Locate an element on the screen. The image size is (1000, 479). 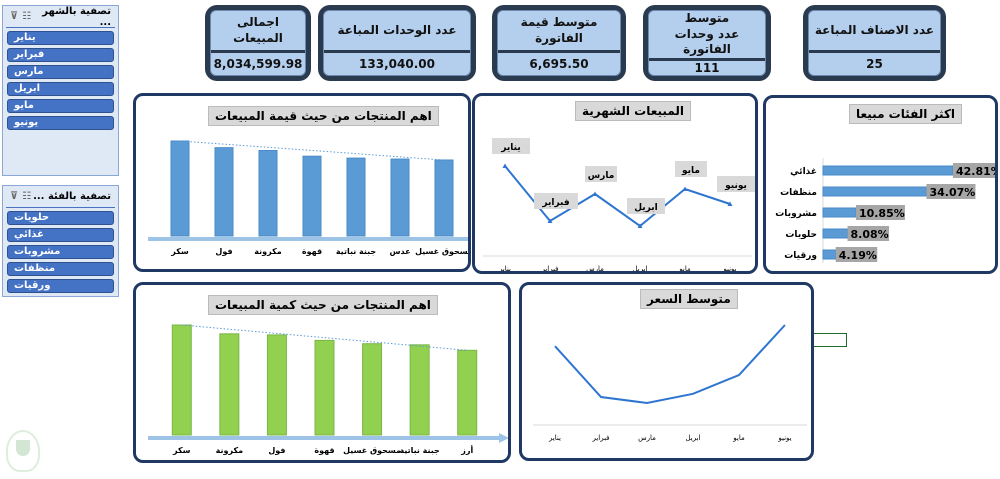
x-tick-label: فبراير is located at coordinates (549, 268).